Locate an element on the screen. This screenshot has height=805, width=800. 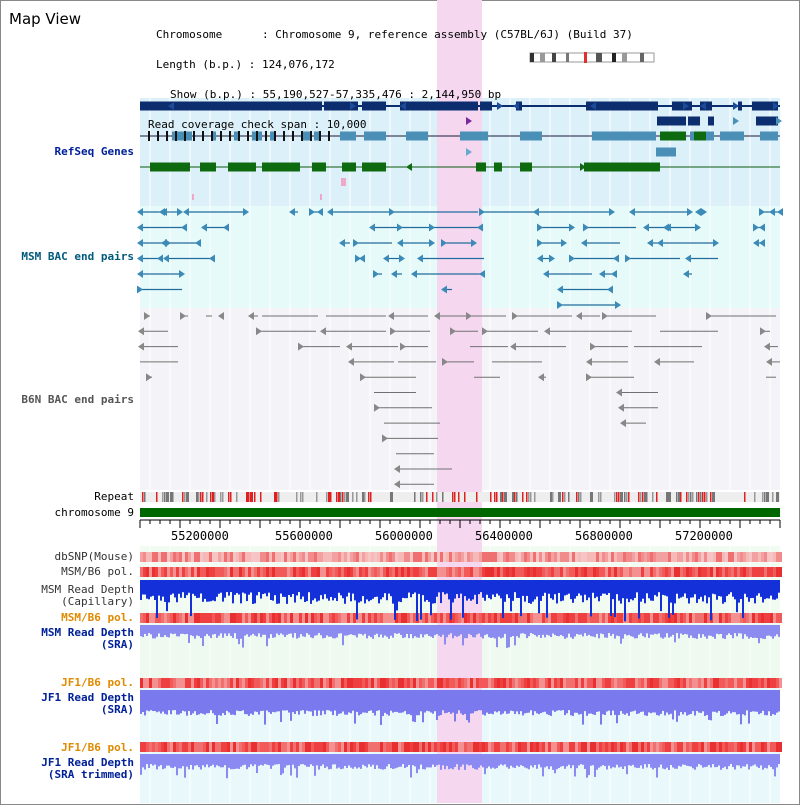
ideogram-band is located at coordinates (624, 57).